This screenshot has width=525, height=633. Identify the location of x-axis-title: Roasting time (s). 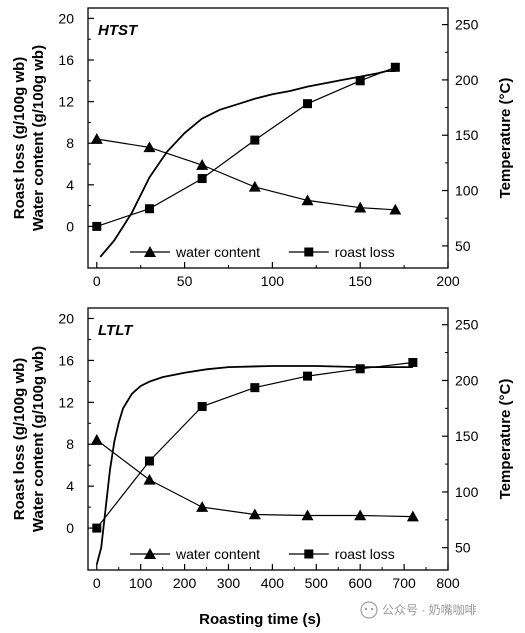
(260, 619).